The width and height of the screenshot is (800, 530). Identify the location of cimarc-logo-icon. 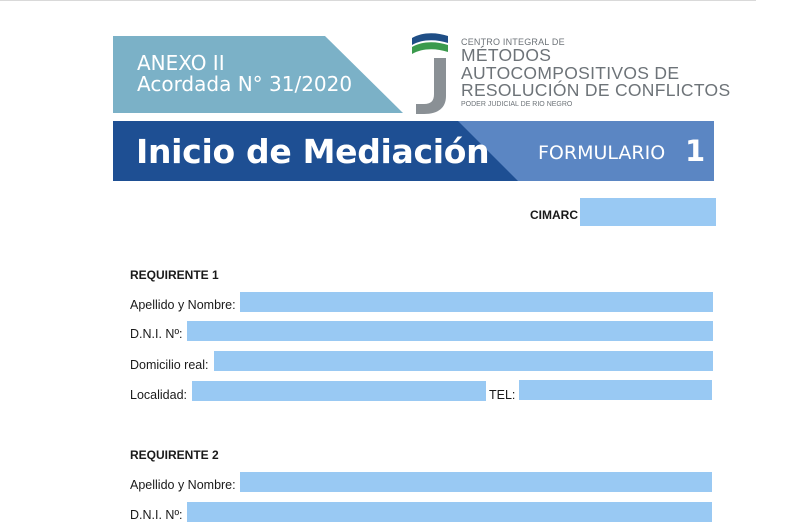
(430, 72).